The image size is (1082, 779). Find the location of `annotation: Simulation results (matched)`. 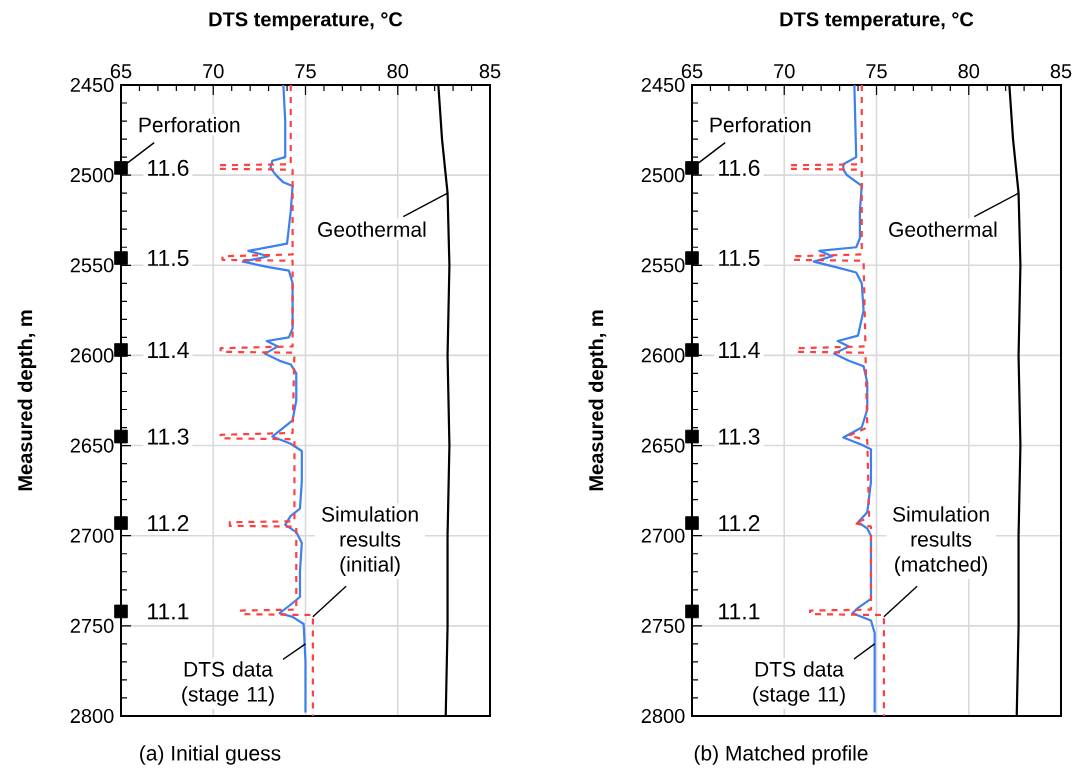

annotation: Simulation results (matched) is located at coordinates (940, 541).